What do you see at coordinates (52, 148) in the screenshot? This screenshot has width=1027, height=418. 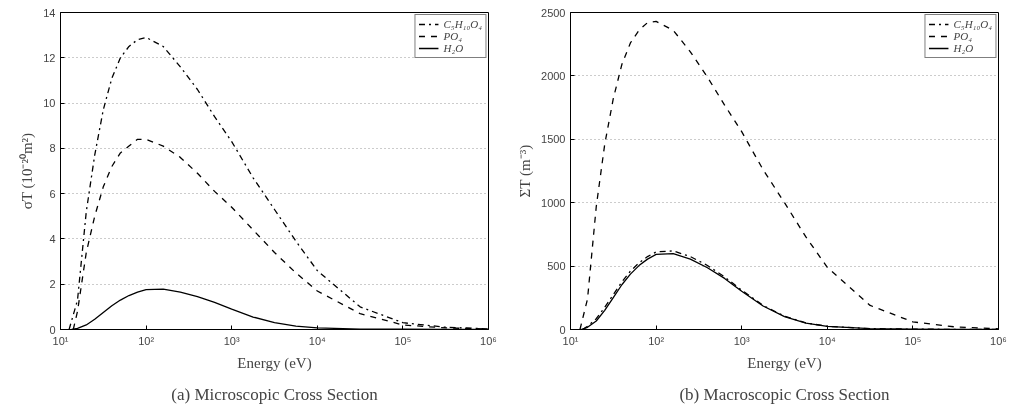 I see `y-tick-label: 8` at bounding box center [52, 148].